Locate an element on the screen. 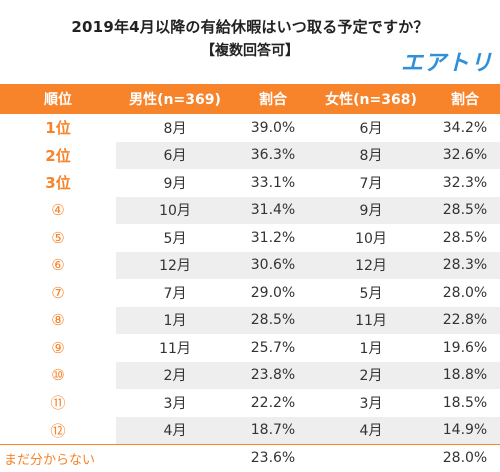  female-month-cell: 10月 is located at coordinates (371, 238).